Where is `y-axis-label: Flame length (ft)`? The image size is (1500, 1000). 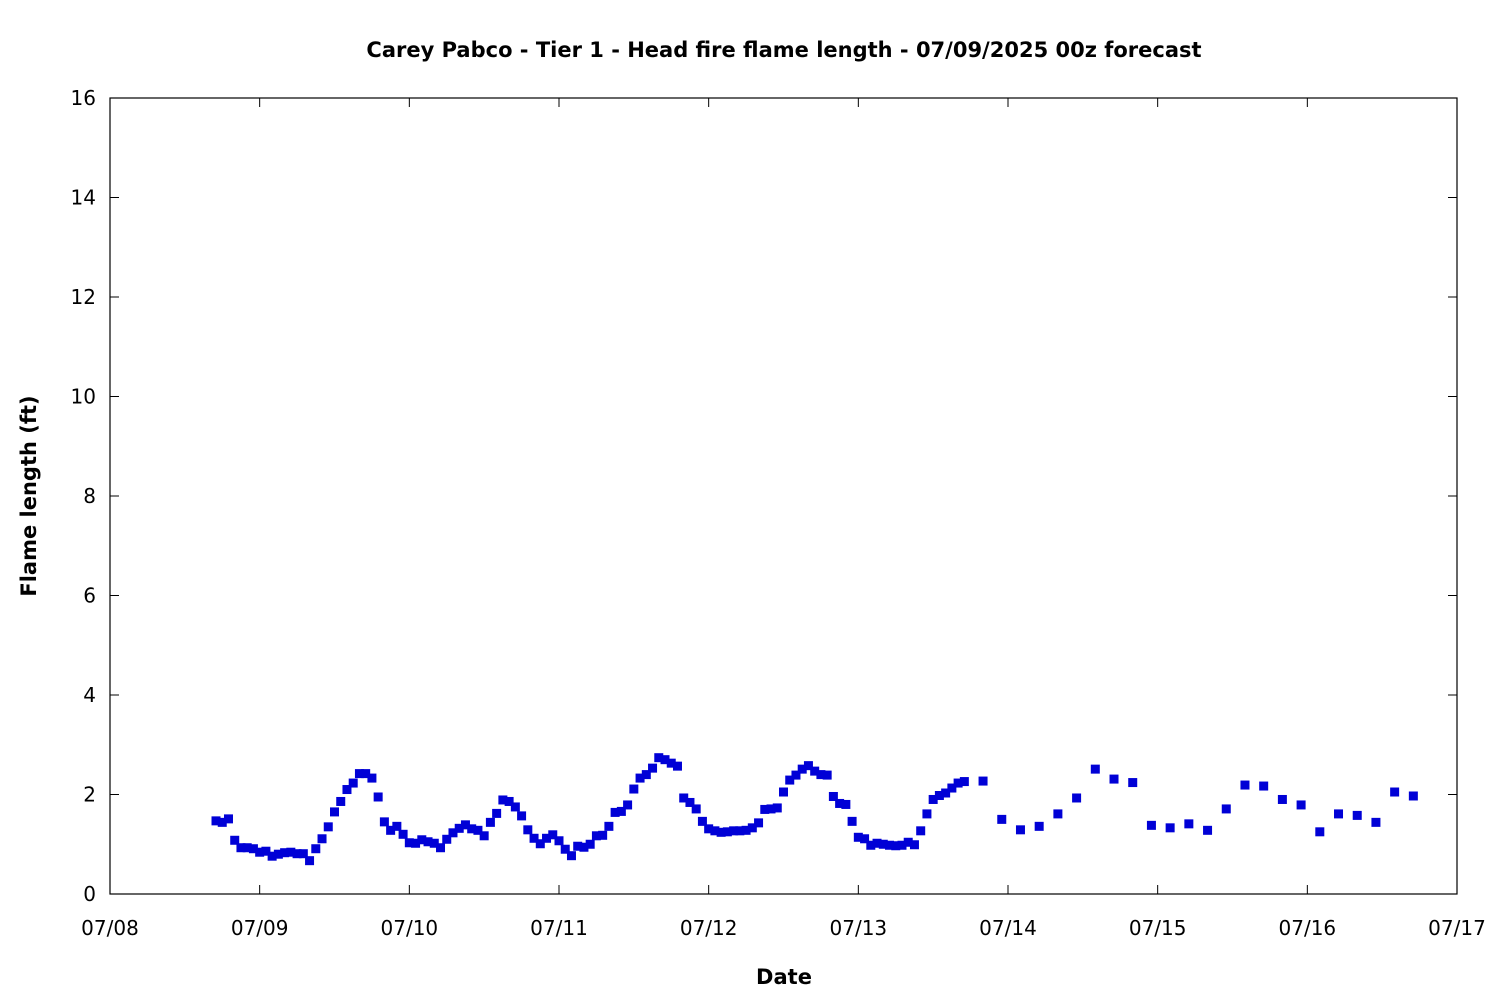
y-axis-label: Flame length (ft) is located at coordinates (29, 495).